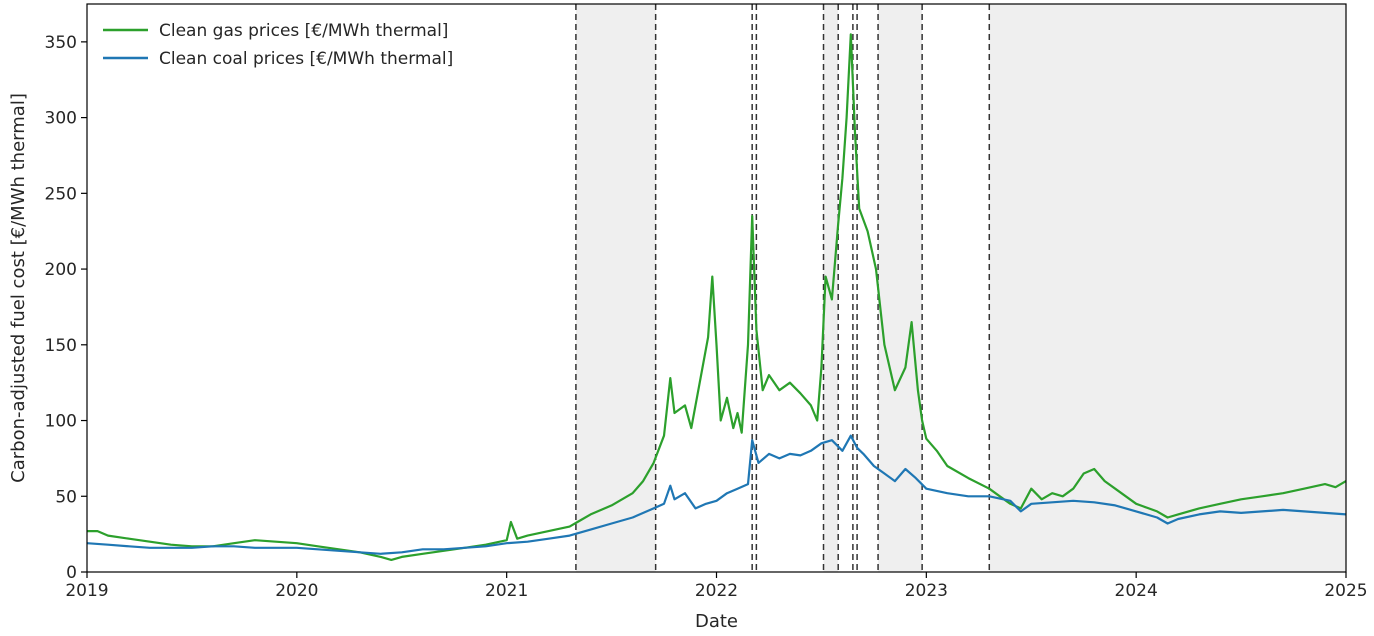  I want to click on y-tick-label: 350, so click(61, 43).